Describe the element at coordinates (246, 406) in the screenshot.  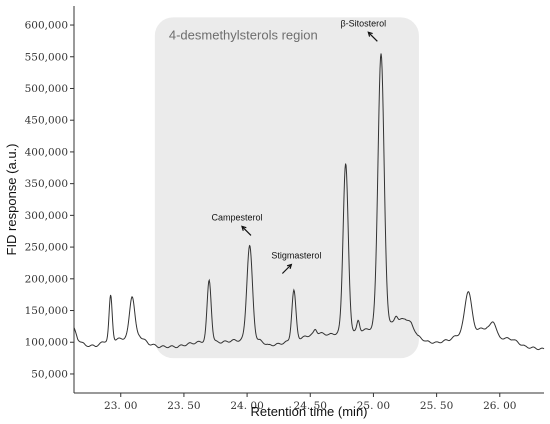
I see `x-tick-label: 24. 00` at that location.